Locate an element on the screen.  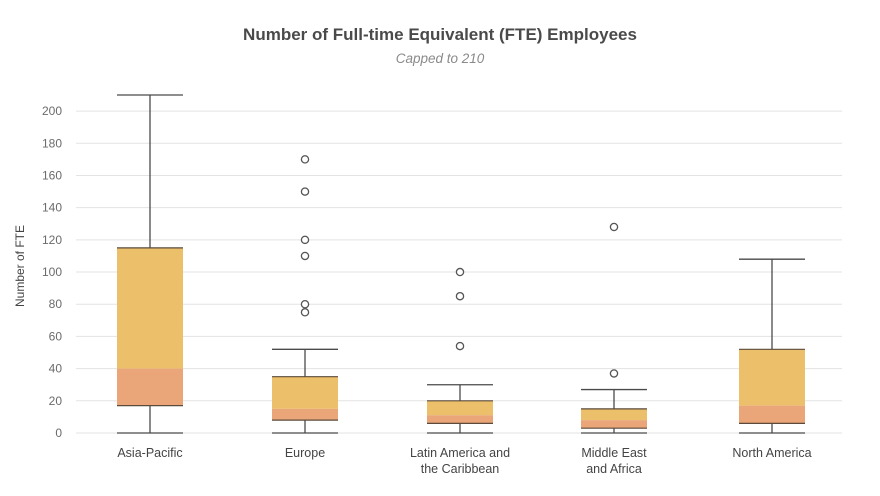
y-tick-label: 120 is located at coordinates (52, 240).